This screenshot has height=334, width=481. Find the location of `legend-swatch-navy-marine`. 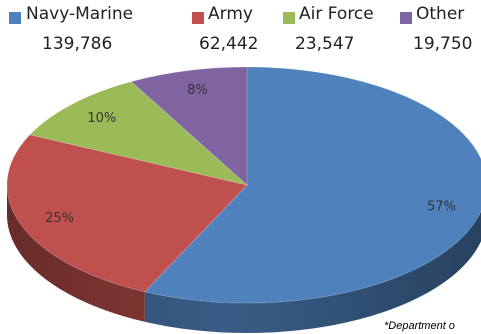

legend-swatch-navy-marine is located at coordinates (15, 18).